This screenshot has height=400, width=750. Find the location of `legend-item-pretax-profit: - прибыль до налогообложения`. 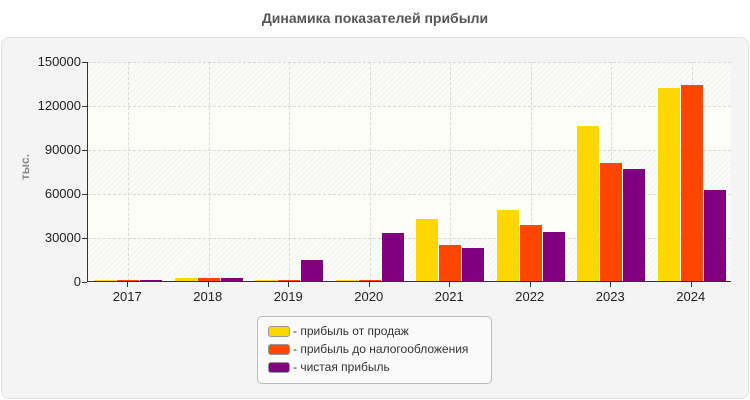

legend-item-pretax-profit: - прибыль до налогообложения is located at coordinates (368, 349).